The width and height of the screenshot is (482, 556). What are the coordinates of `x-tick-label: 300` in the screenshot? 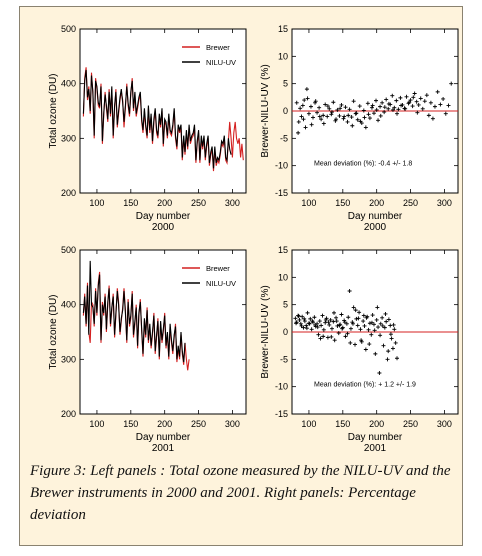 It's located at (444, 424).